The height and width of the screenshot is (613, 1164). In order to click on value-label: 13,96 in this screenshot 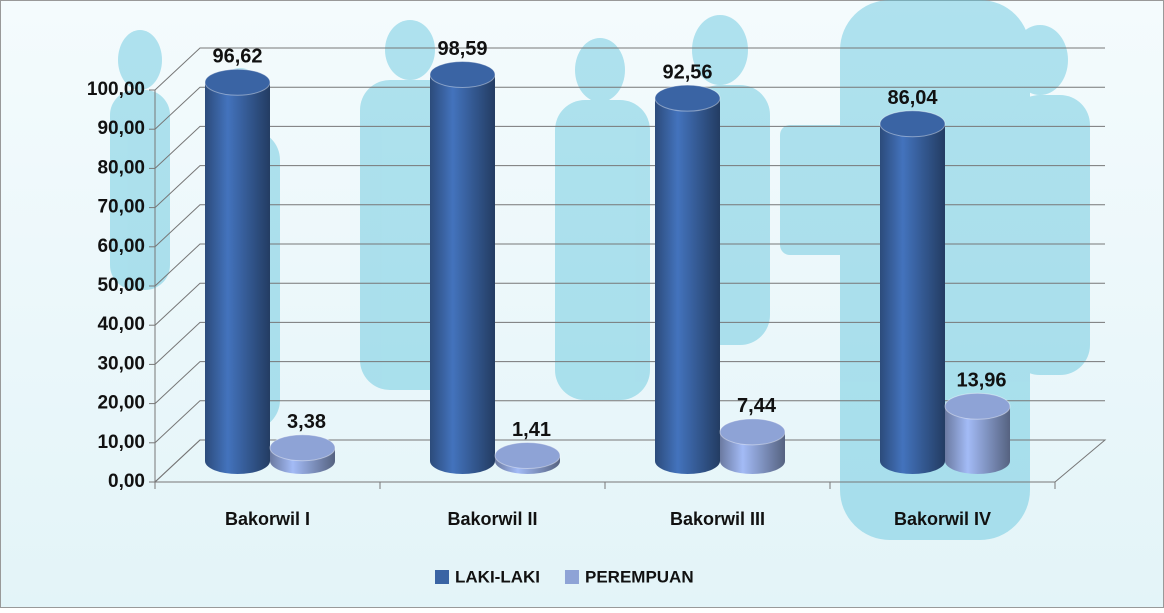, I will do `click(981, 381)`.